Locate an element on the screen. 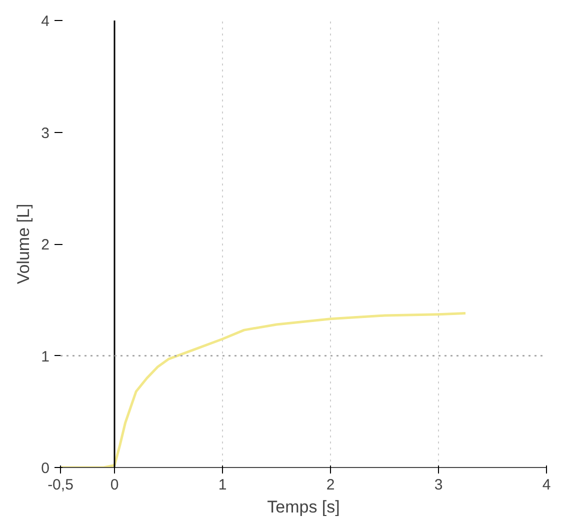 This screenshot has height=527, width=561. x-tick-label: 1 is located at coordinates (222, 485).